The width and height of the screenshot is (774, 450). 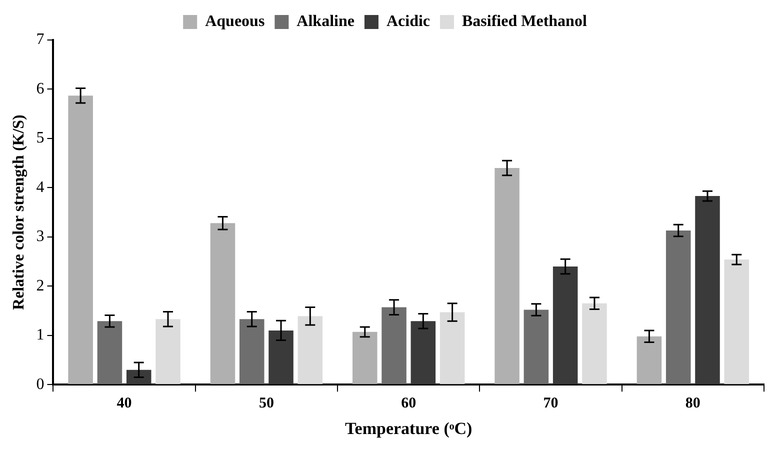 I want to click on y-tick-label: 3, so click(x=40, y=237).